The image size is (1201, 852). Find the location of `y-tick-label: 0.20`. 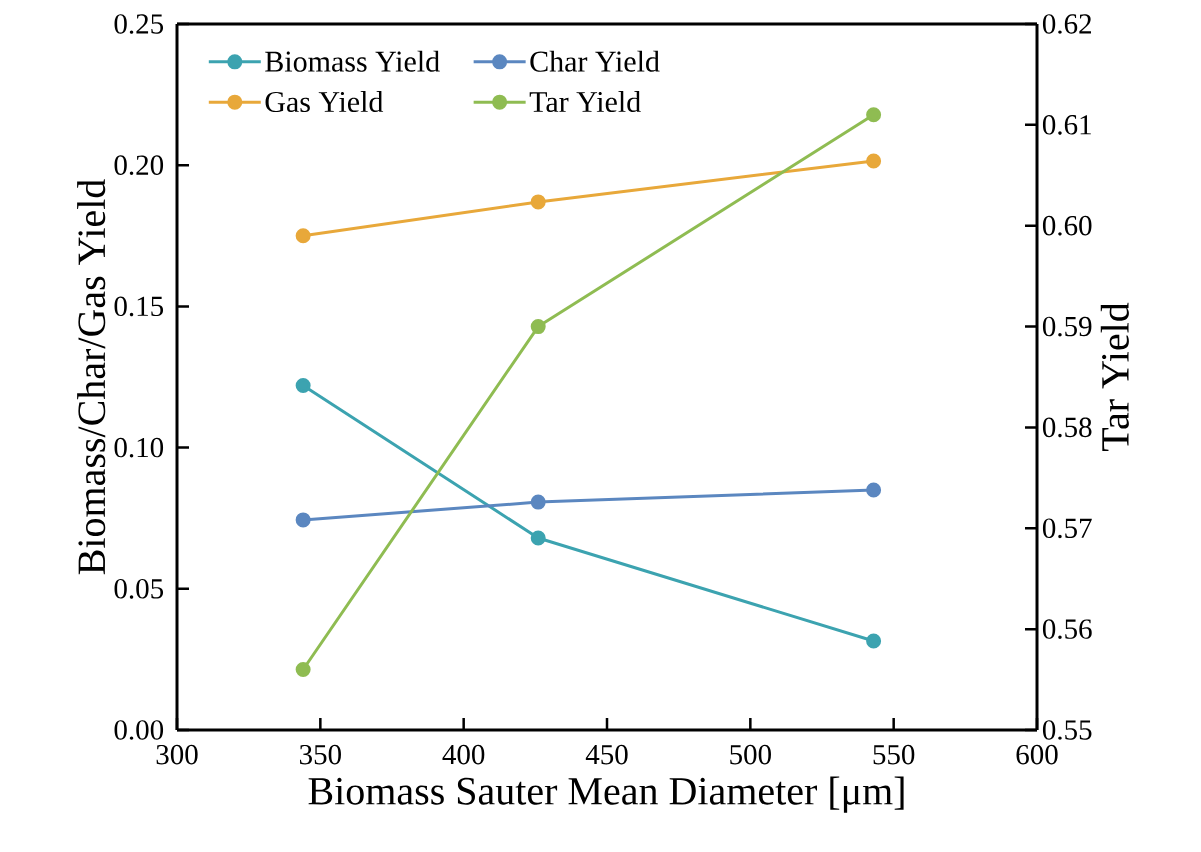

y-tick-label: 0.20 is located at coordinates (139, 165).